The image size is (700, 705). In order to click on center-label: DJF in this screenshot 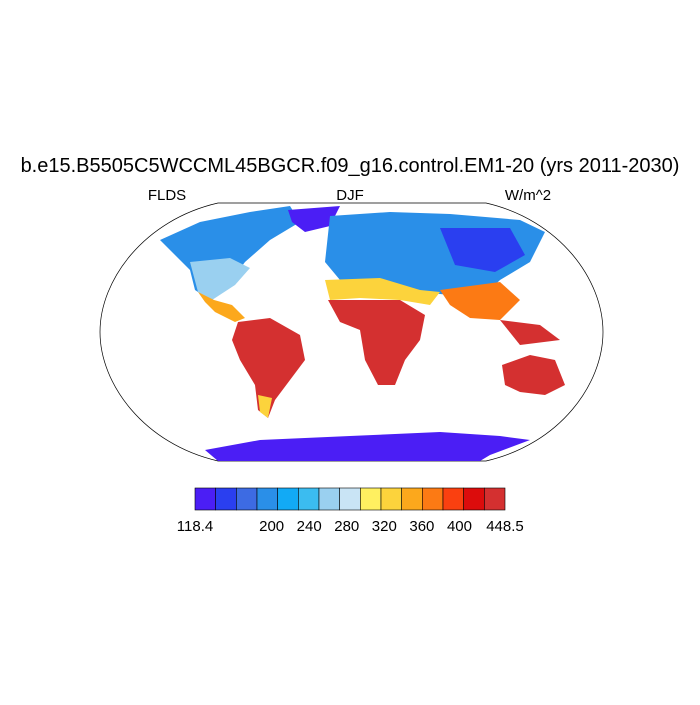, I will do `click(350, 195)`.